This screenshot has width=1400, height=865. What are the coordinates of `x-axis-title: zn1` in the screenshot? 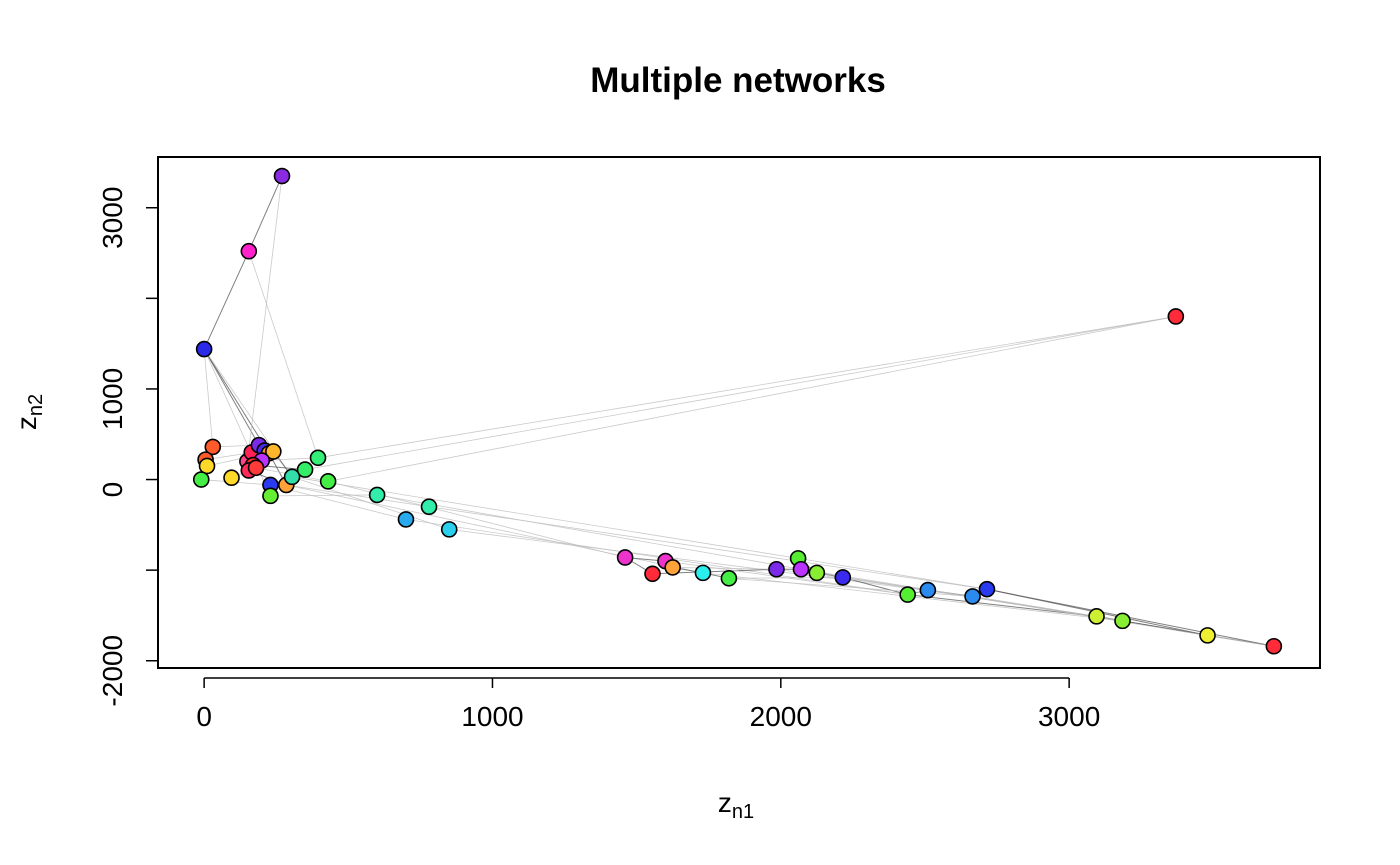 It's located at (736, 805).